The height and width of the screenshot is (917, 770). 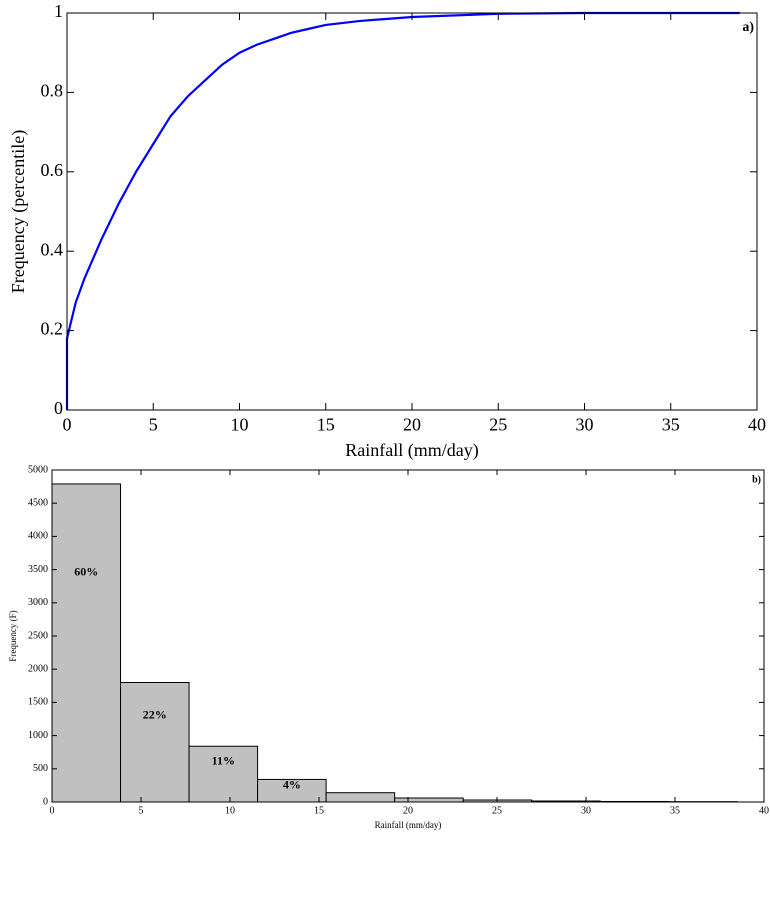 I want to click on y-tick-label: 0.4, so click(x=52, y=249).